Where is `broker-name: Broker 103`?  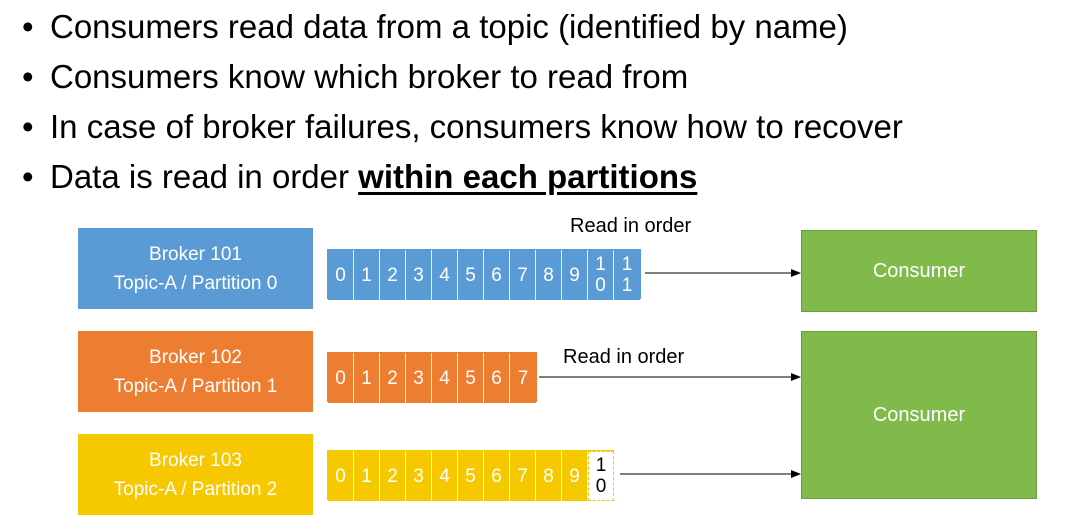 broker-name: Broker 103 is located at coordinates (195, 460).